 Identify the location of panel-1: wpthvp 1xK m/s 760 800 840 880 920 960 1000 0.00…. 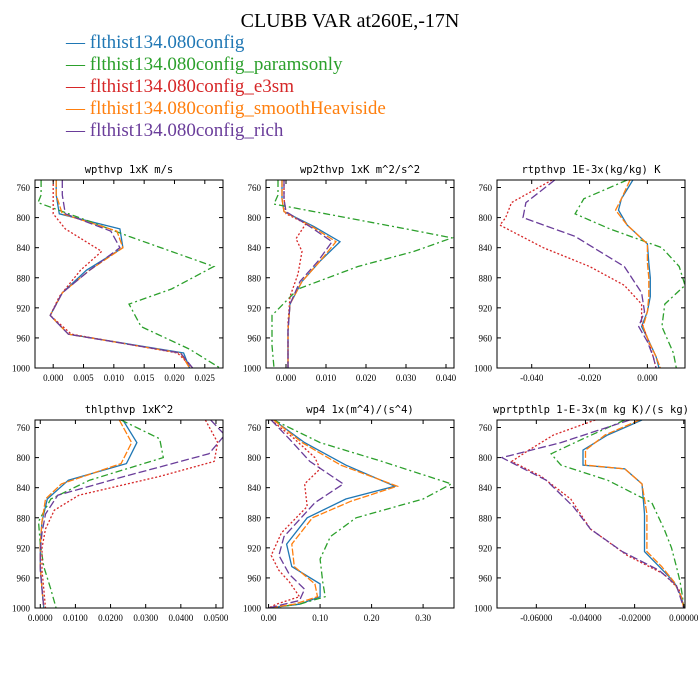
(118, 273).